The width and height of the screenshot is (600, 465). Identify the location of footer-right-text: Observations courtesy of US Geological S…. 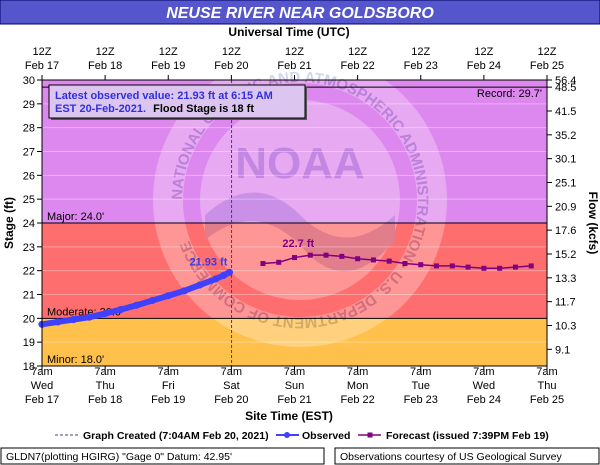
(451, 457).